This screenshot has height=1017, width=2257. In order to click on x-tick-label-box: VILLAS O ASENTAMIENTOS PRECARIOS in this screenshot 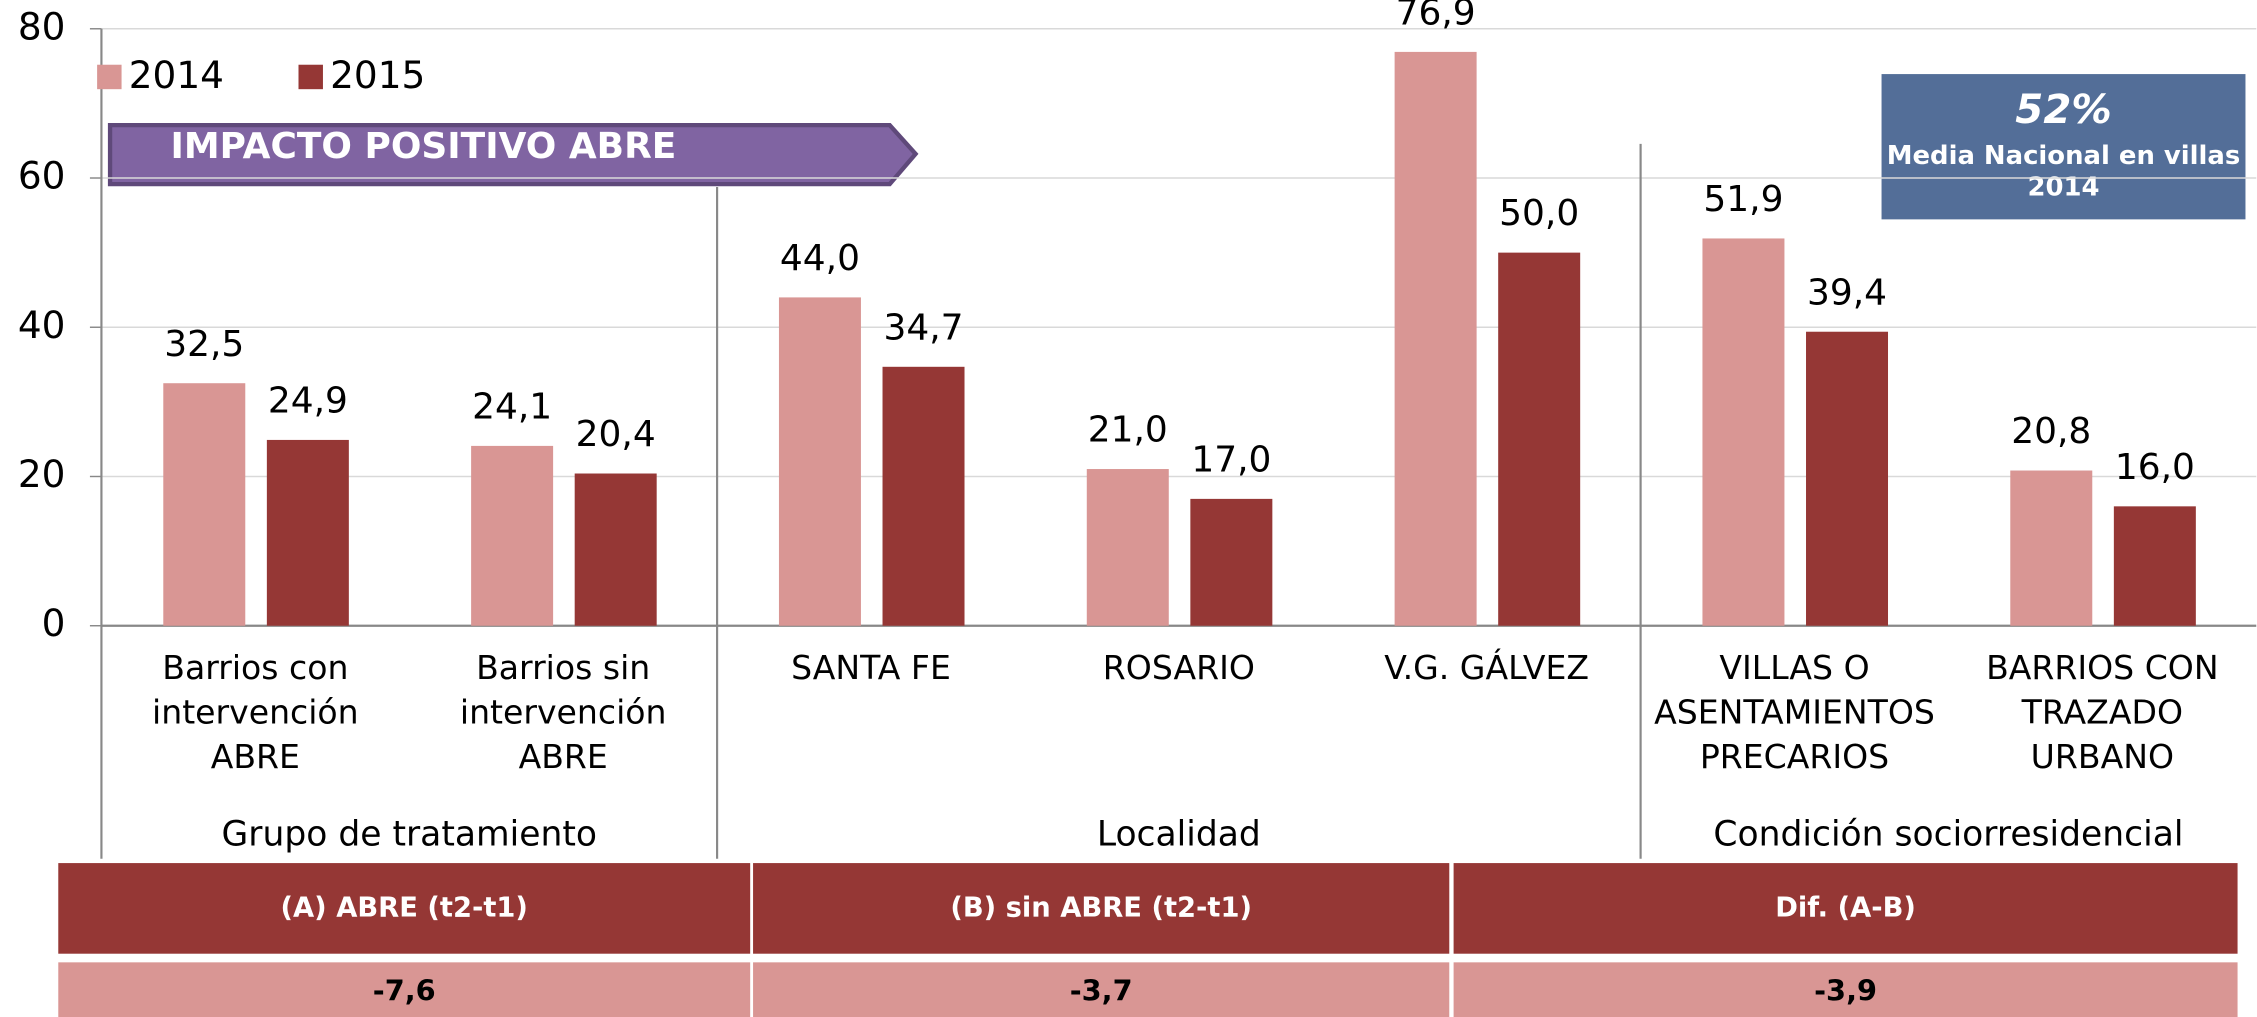, I will do `click(1794, 713)`.